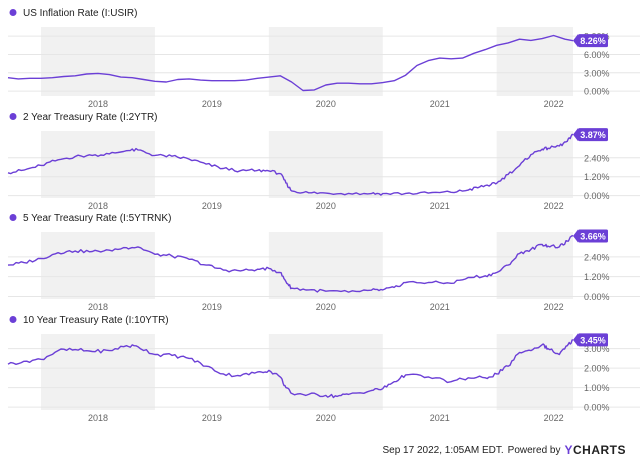 Image resolution: width=640 pixels, height=460 pixels. I want to click on value-badge-label: 3.87%, so click(593, 135).